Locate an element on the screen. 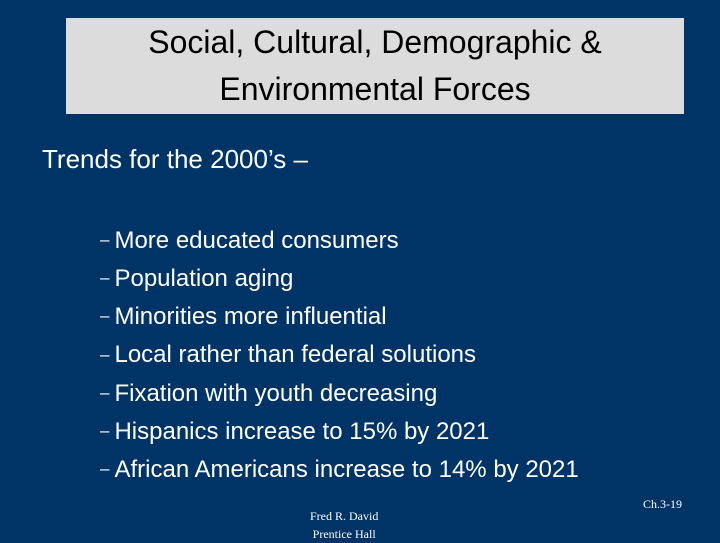  bullet-item: – More educated consumers is located at coordinates (339, 241).